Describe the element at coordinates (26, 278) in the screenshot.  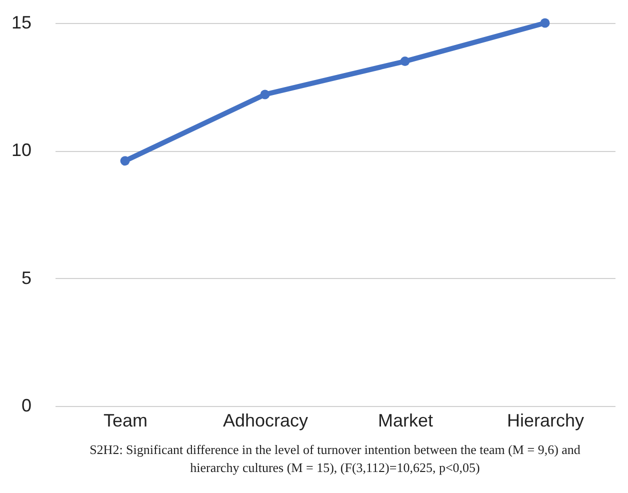
I see `y-tick-label: 5` at that location.